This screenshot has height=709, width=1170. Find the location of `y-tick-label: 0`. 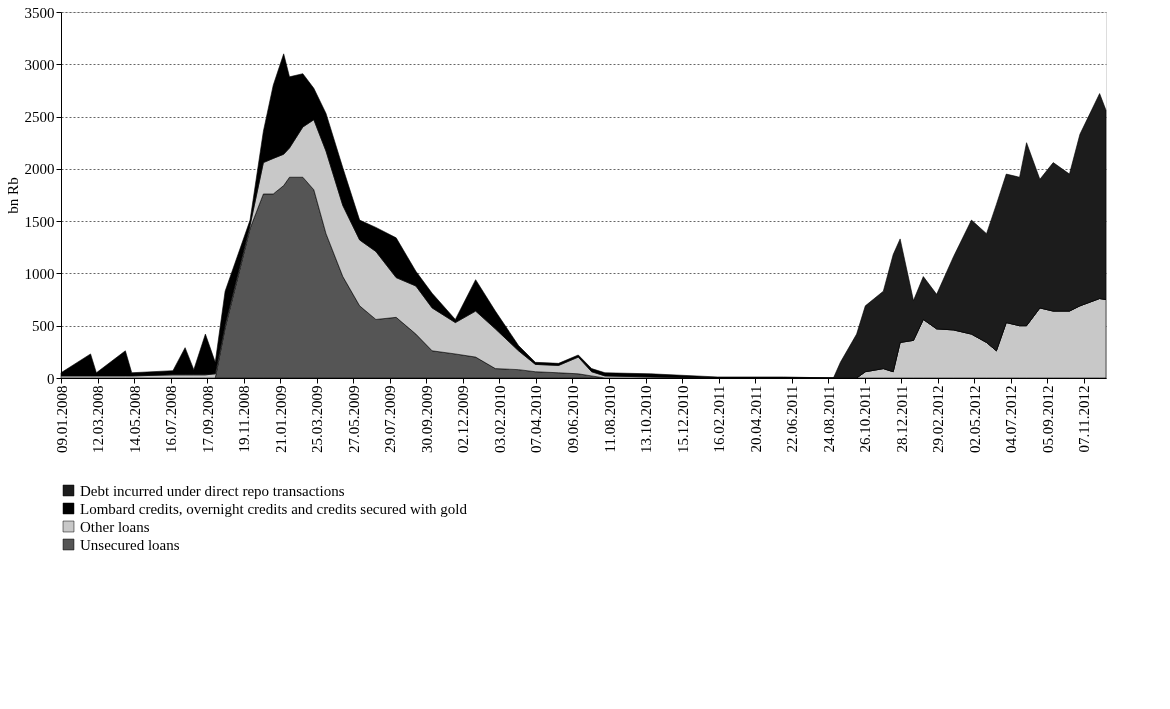

y-tick-label: 0 is located at coordinates (51, 378).